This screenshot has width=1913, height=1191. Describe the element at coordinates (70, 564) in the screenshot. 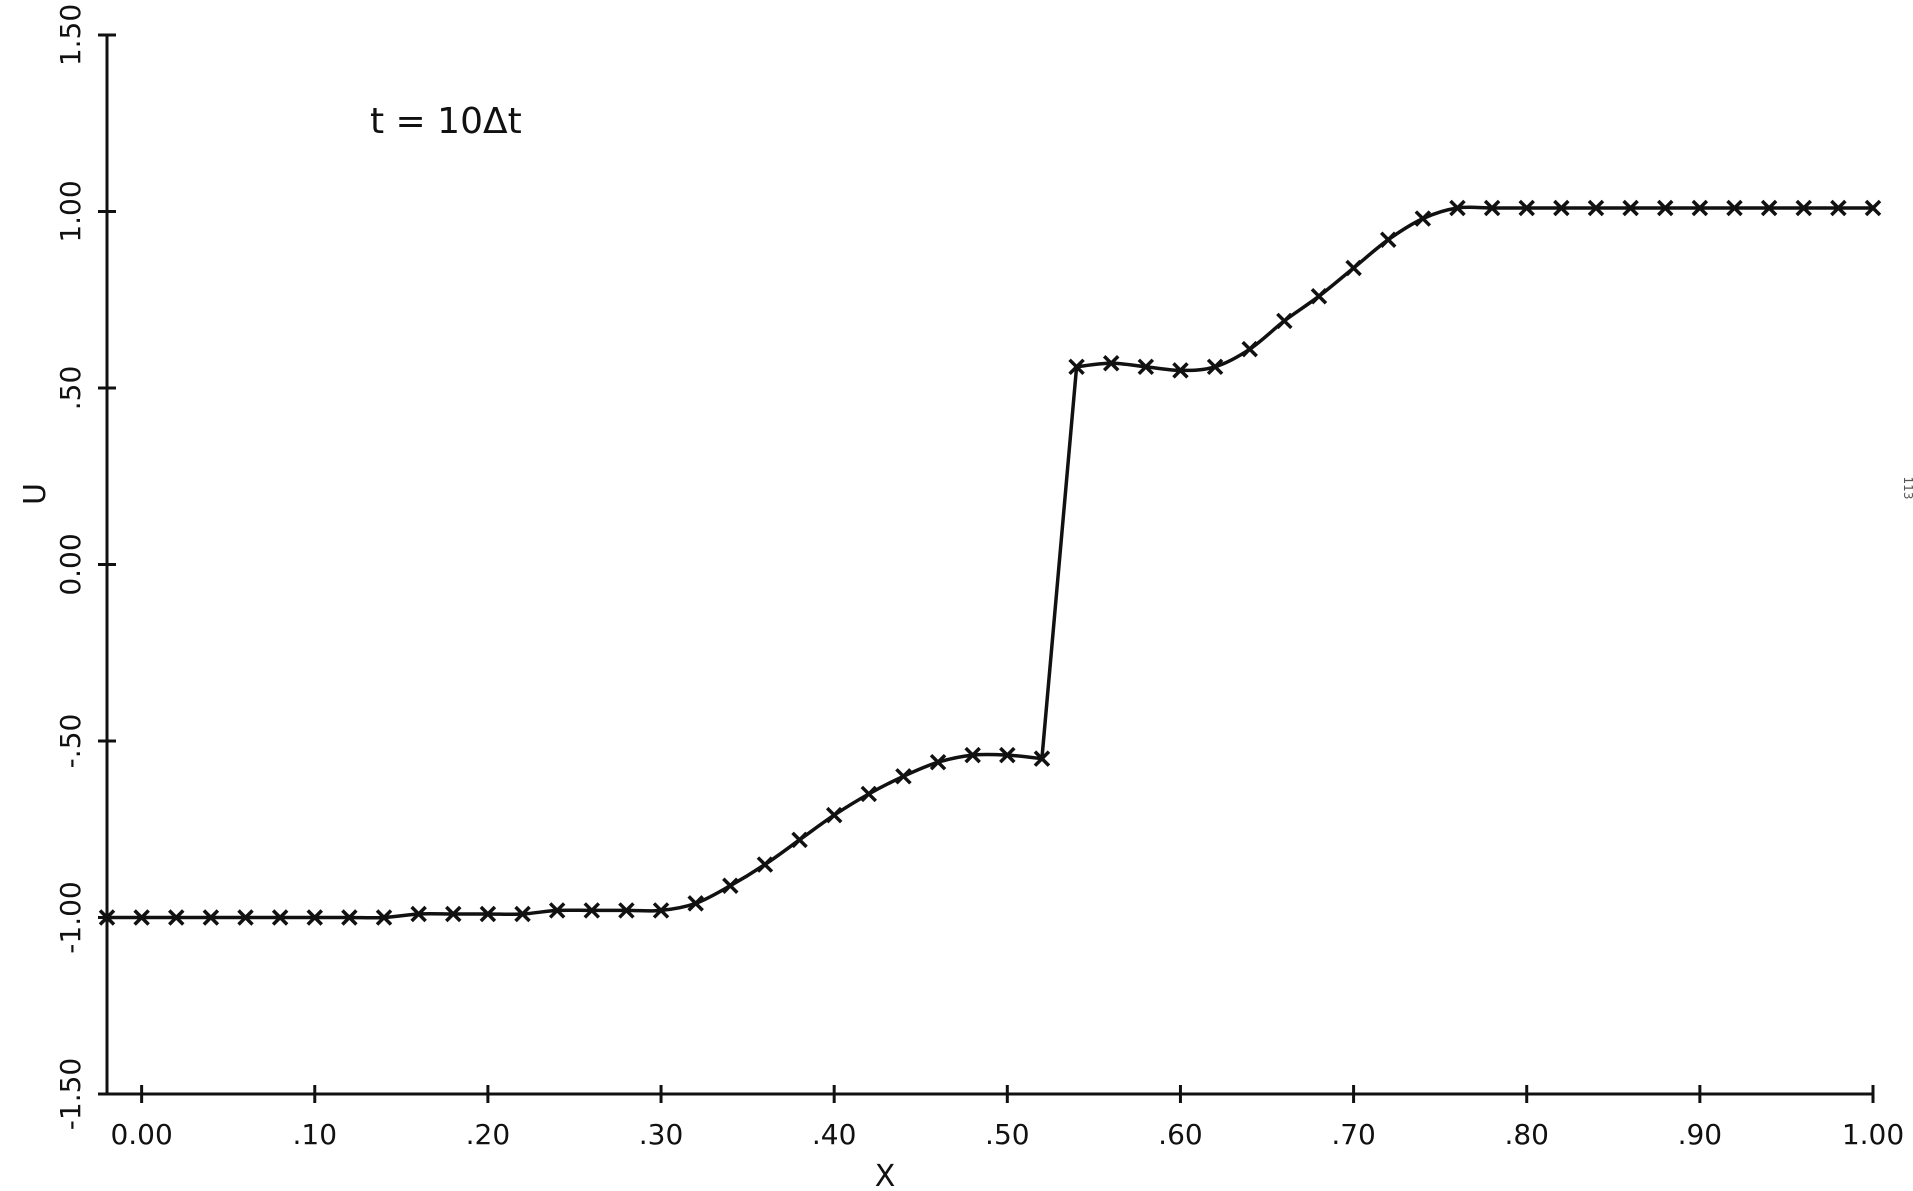

I see `y-tick-label: 0.00` at that location.